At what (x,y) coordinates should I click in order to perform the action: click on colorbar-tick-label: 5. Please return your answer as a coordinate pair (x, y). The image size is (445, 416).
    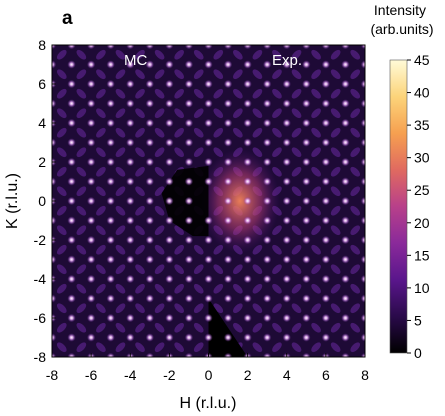
    Looking at the image, I should click on (418, 320).